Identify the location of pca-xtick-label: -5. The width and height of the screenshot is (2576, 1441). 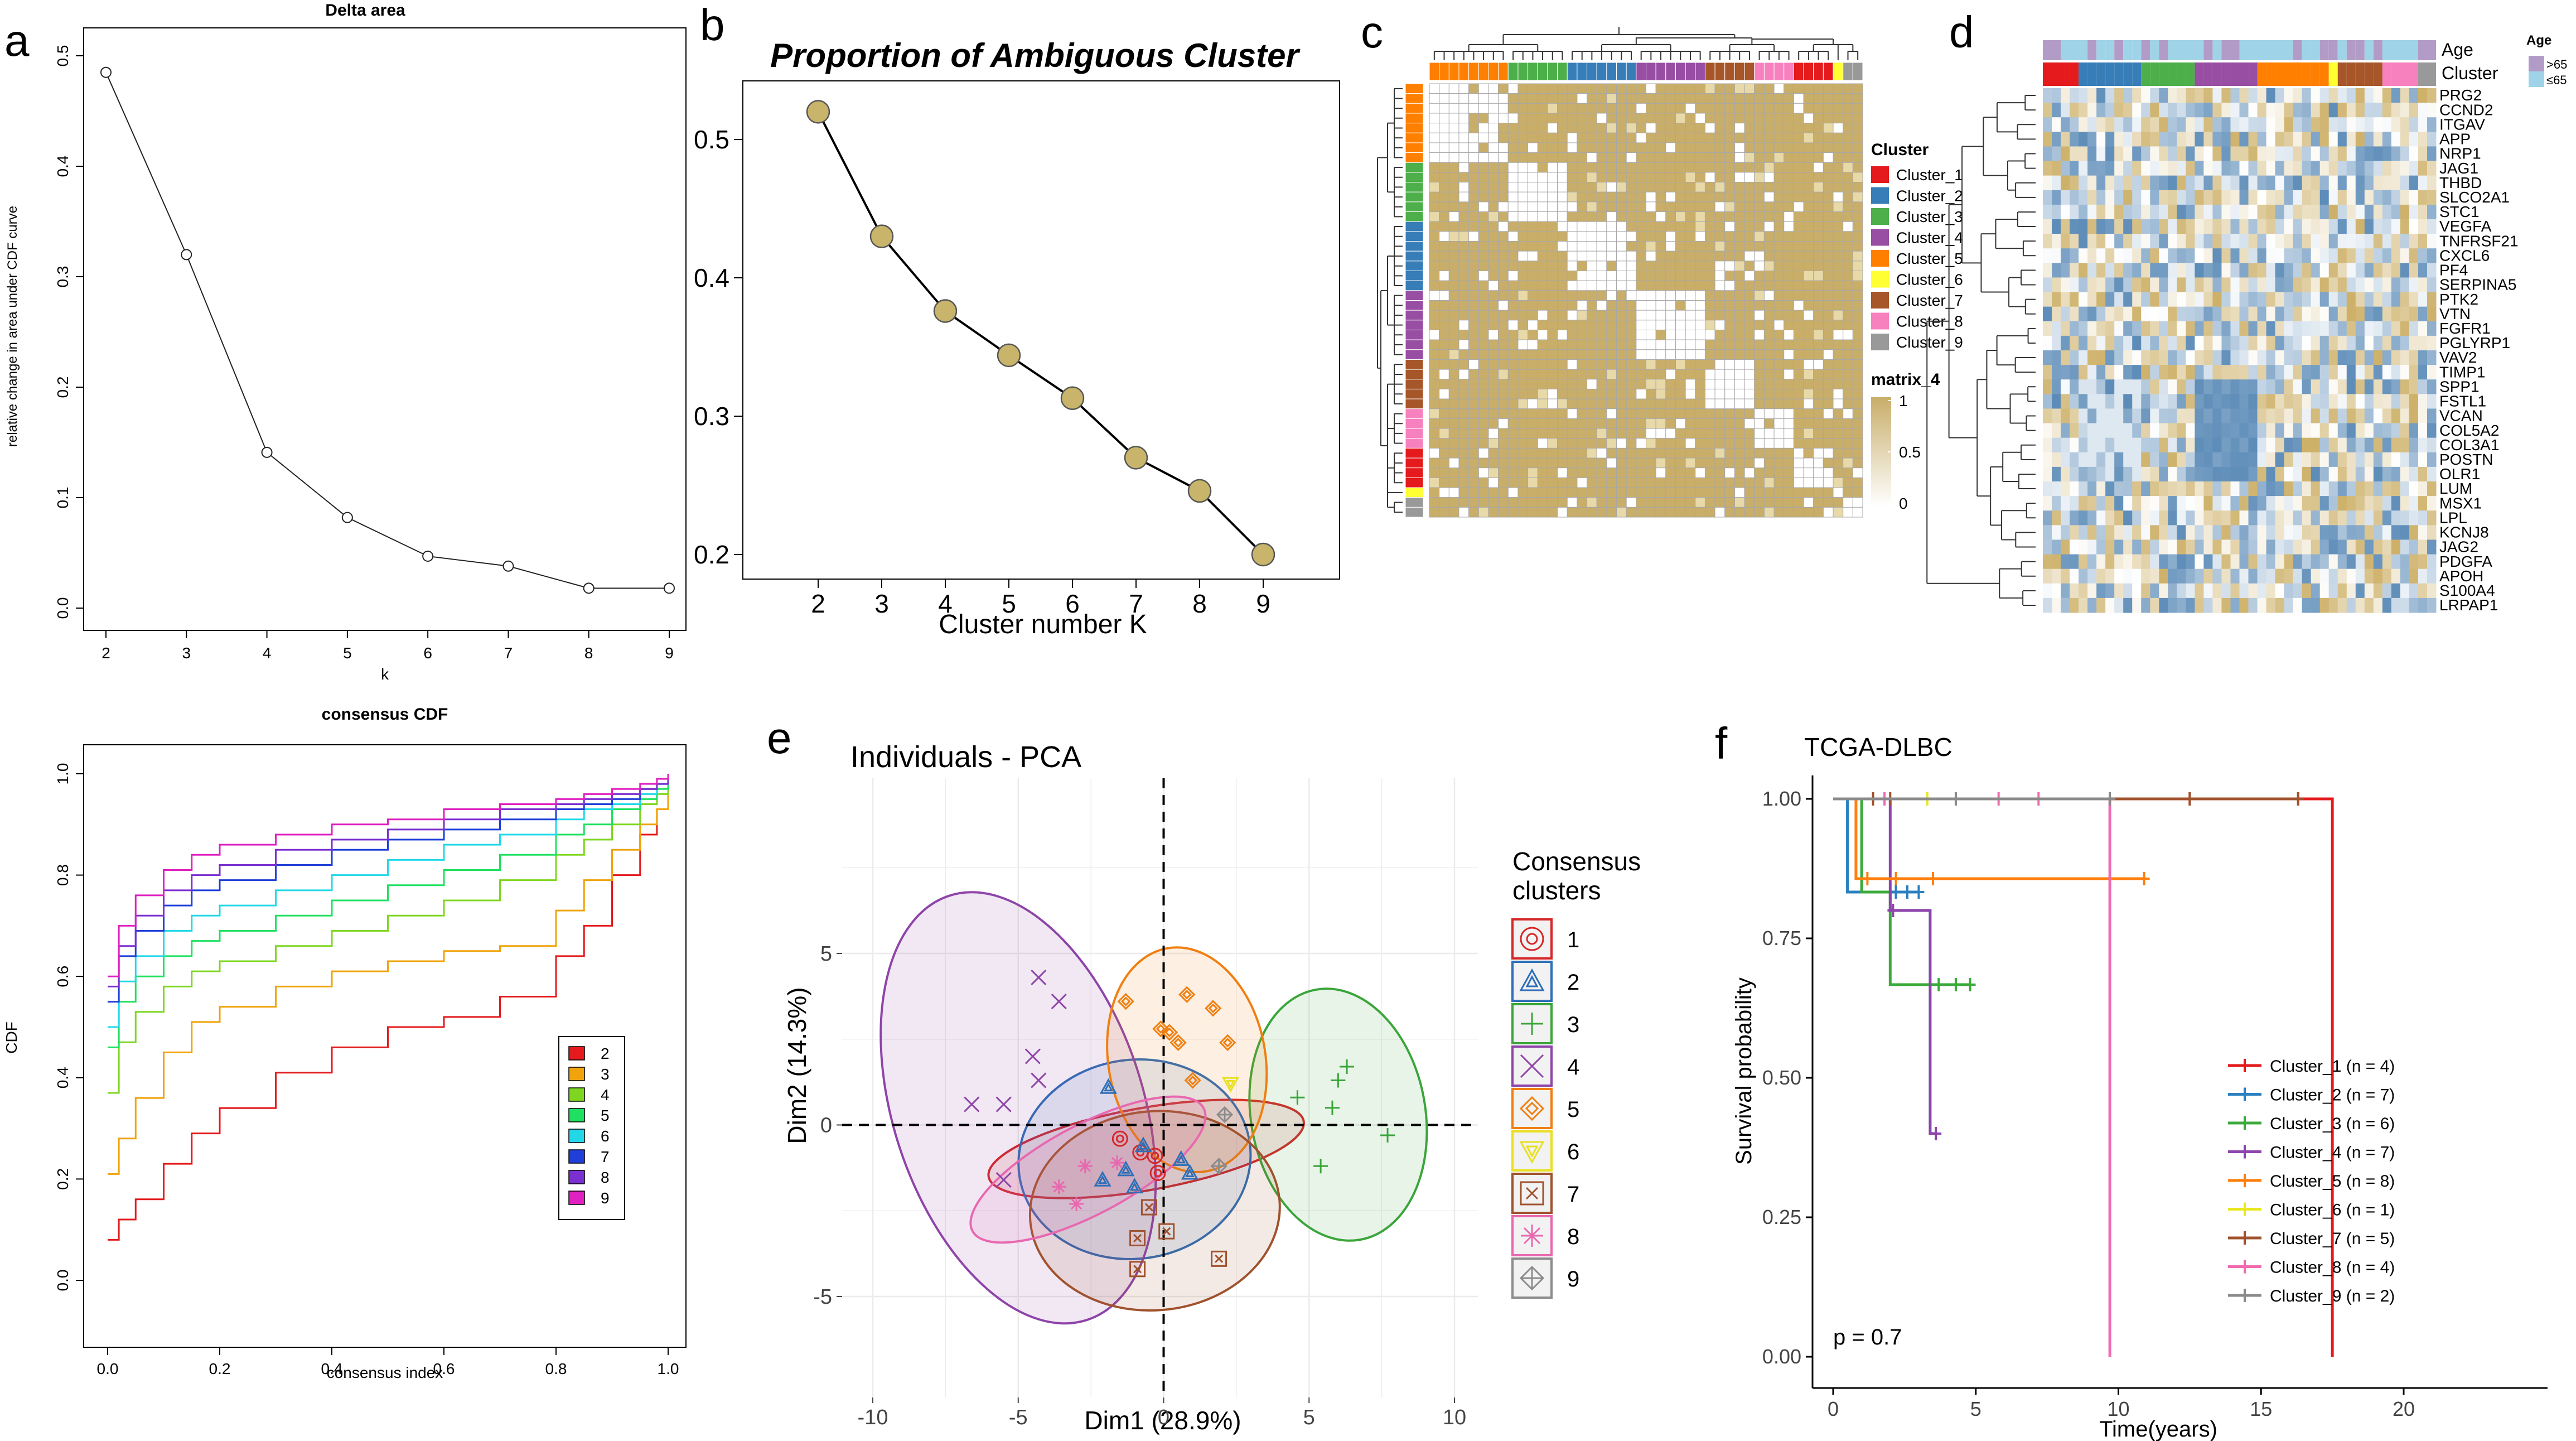
(1019, 1417).